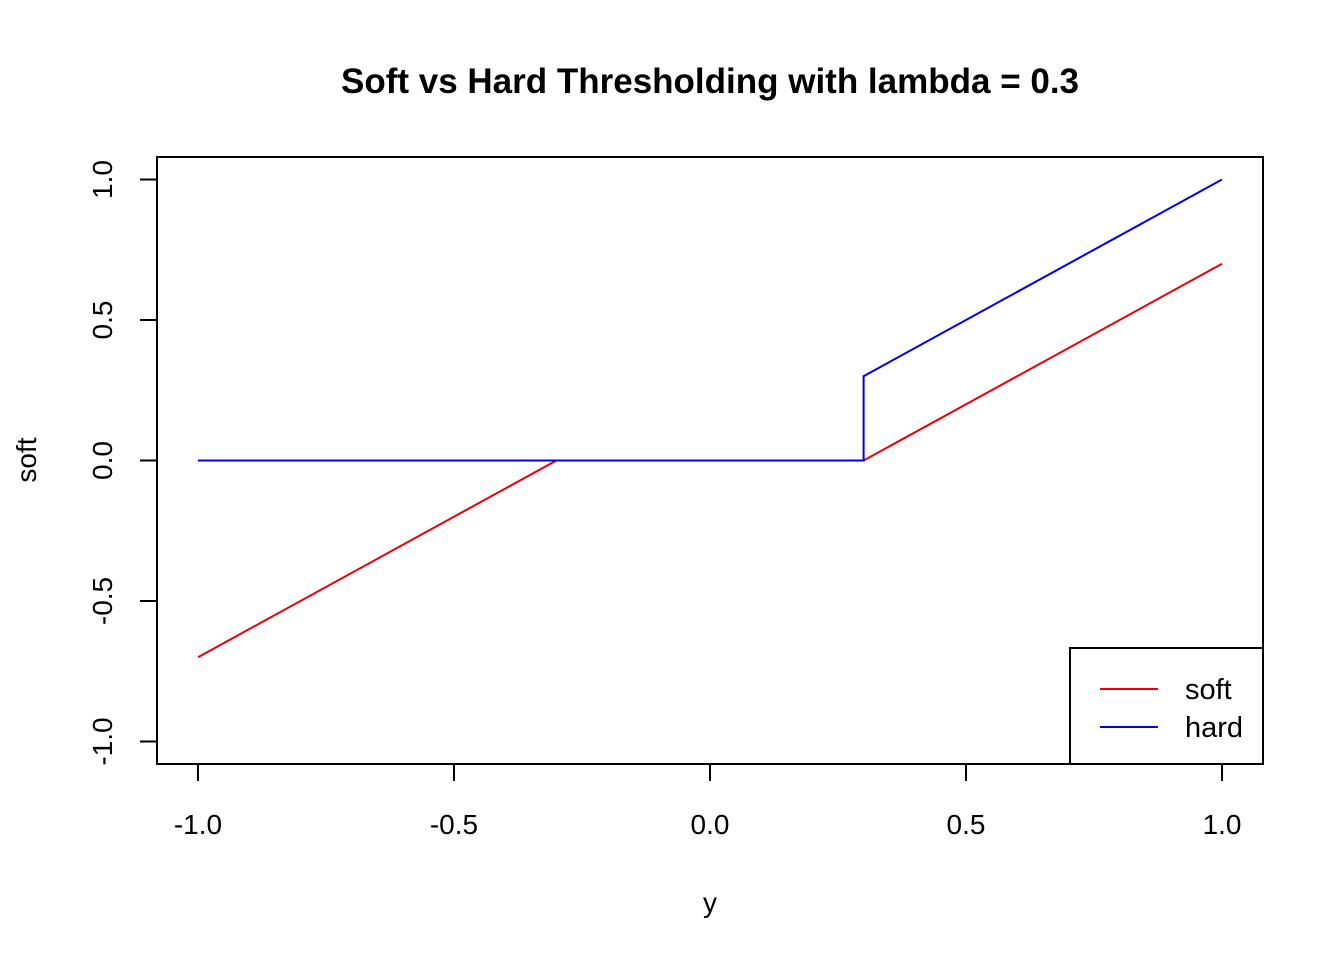  What do you see at coordinates (26, 459) in the screenshot?
I see `y-axis-label: soft` at bounding box center [26, 459].